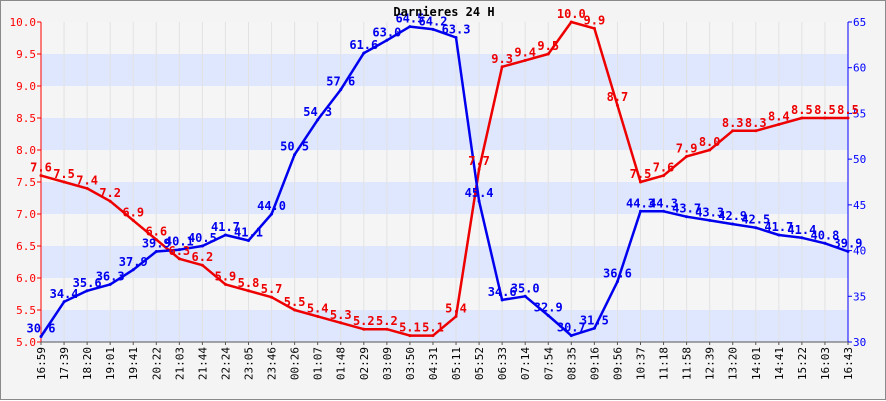  Describe the element at coordinates (110, 276) in the screenshot. I see `blue-data-label: 36.3` at that location.